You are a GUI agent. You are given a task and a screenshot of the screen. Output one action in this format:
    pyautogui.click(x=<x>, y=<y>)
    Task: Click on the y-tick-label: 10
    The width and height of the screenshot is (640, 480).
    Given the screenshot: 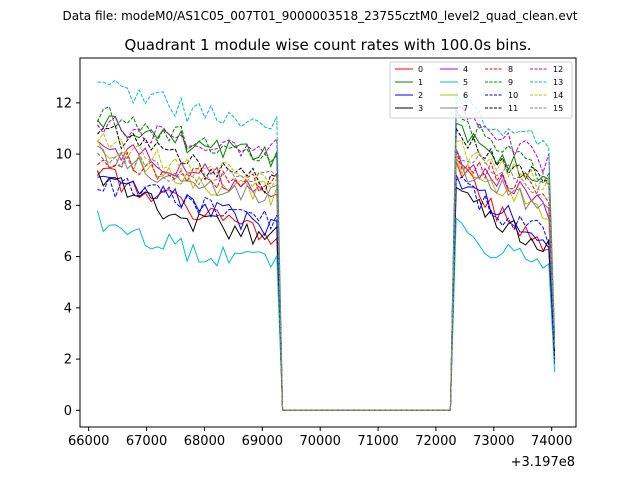 What is the action you would take?
    pyautogui.click(x=63, y=155)
    